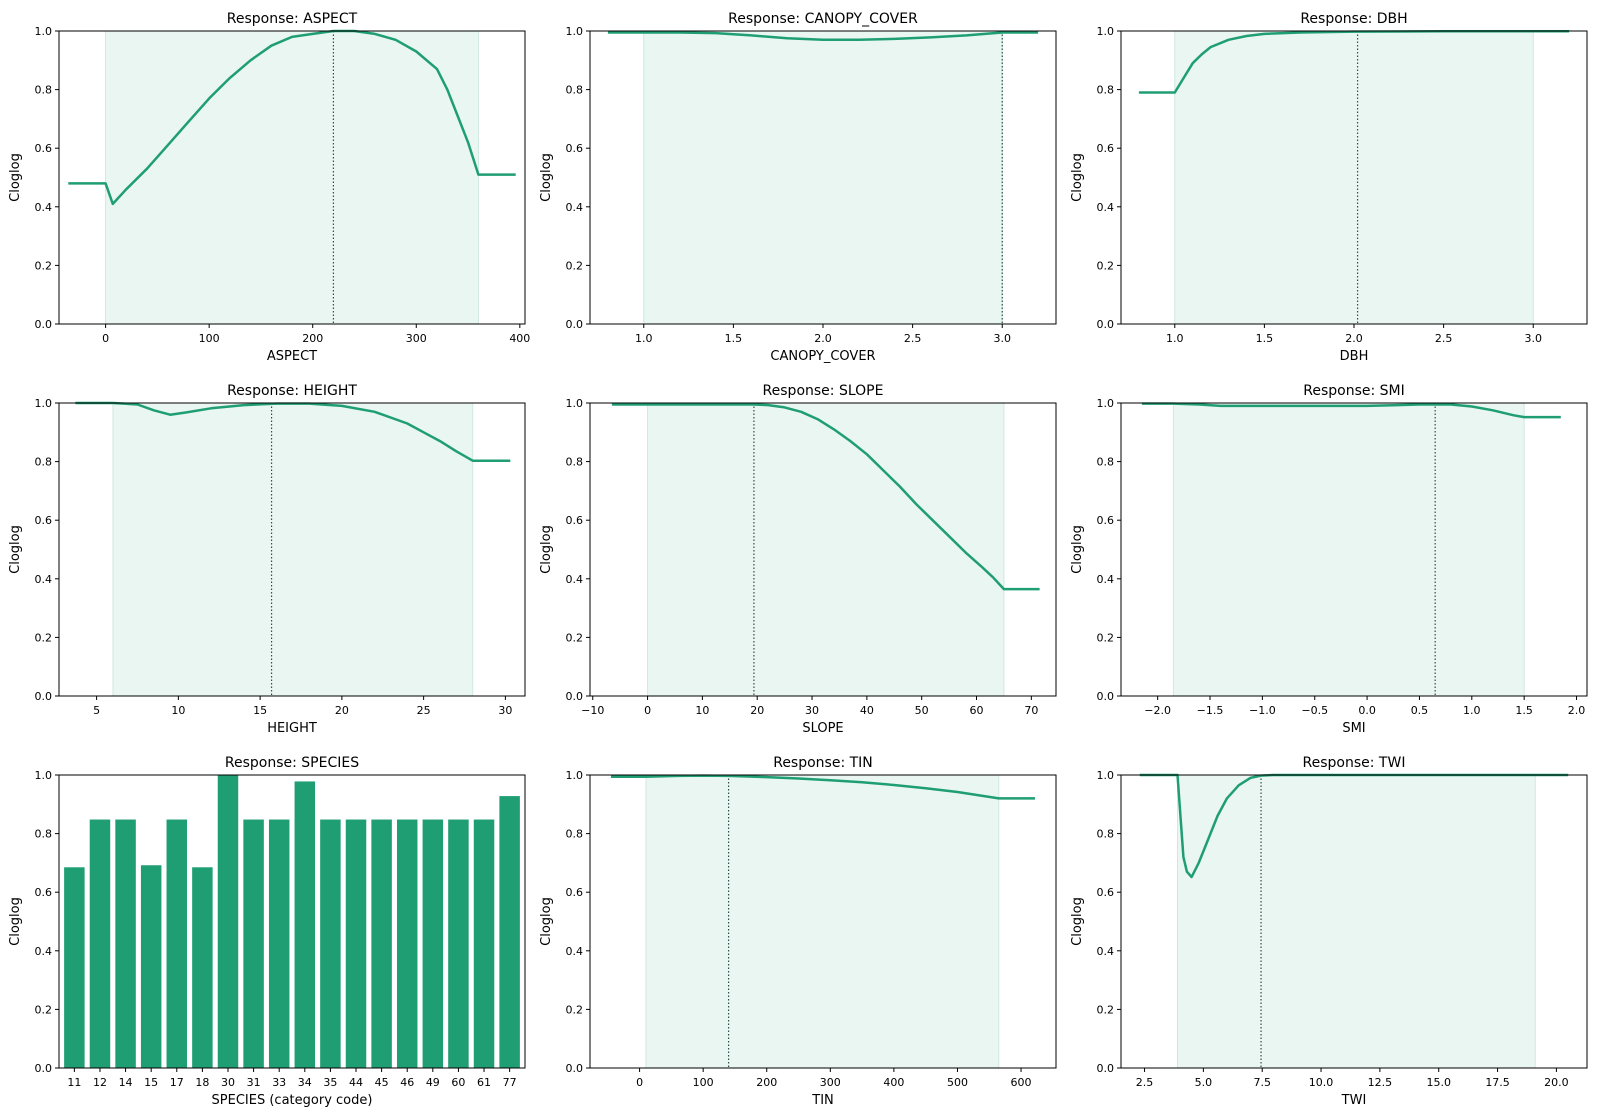 Image resolution: width=1600 pixels, height=1119 pixels. What do you see at coordinates (1002, 338) in the screenshot?
I see `x-tick-label: 3.0` at bounding box center [1002, 338].